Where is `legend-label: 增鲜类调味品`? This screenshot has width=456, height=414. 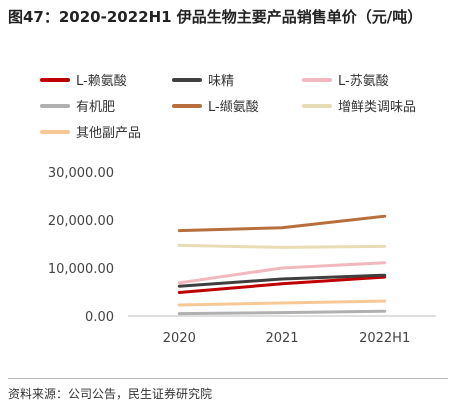 legend-label: 增鲜类调味品 is located at coordinates (377, 107).